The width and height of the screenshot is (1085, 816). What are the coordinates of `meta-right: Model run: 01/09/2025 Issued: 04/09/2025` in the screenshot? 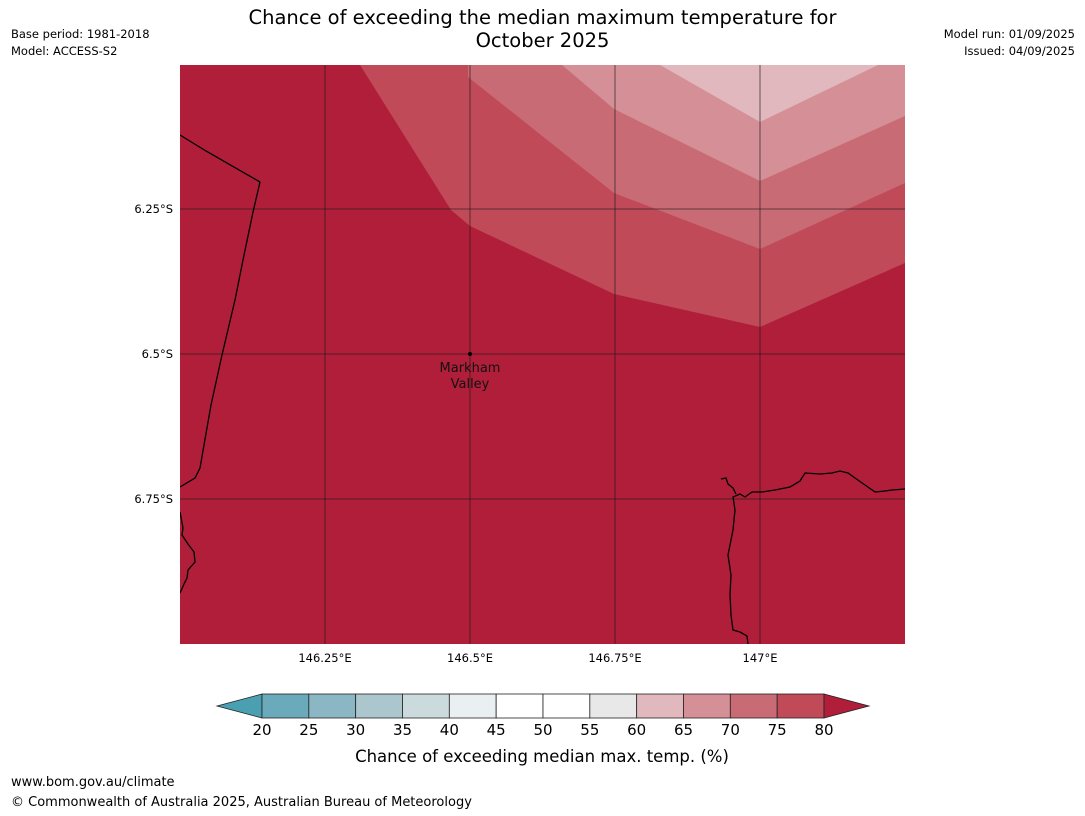 It's located at (1009, 43).